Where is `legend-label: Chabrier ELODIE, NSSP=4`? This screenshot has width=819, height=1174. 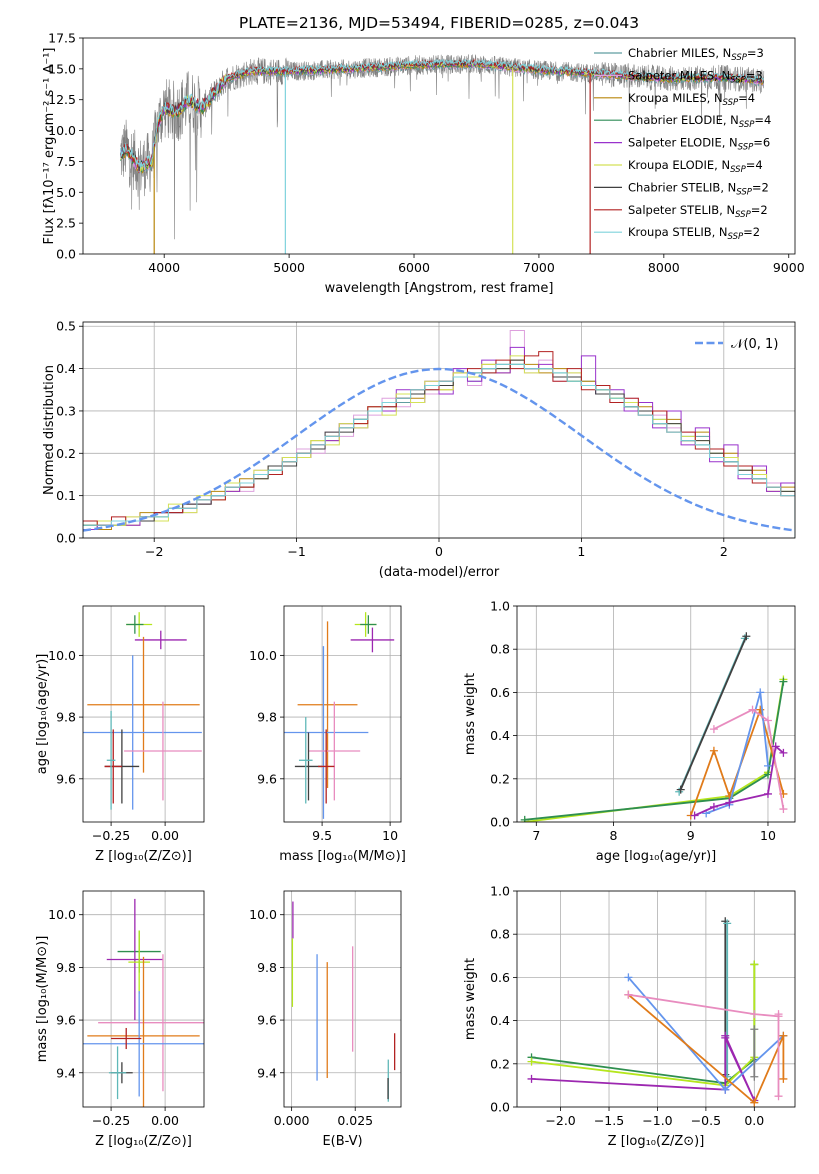
legend-label: Chabrier ELODIE, NSSP=4 is located at coordinates (699, 121).